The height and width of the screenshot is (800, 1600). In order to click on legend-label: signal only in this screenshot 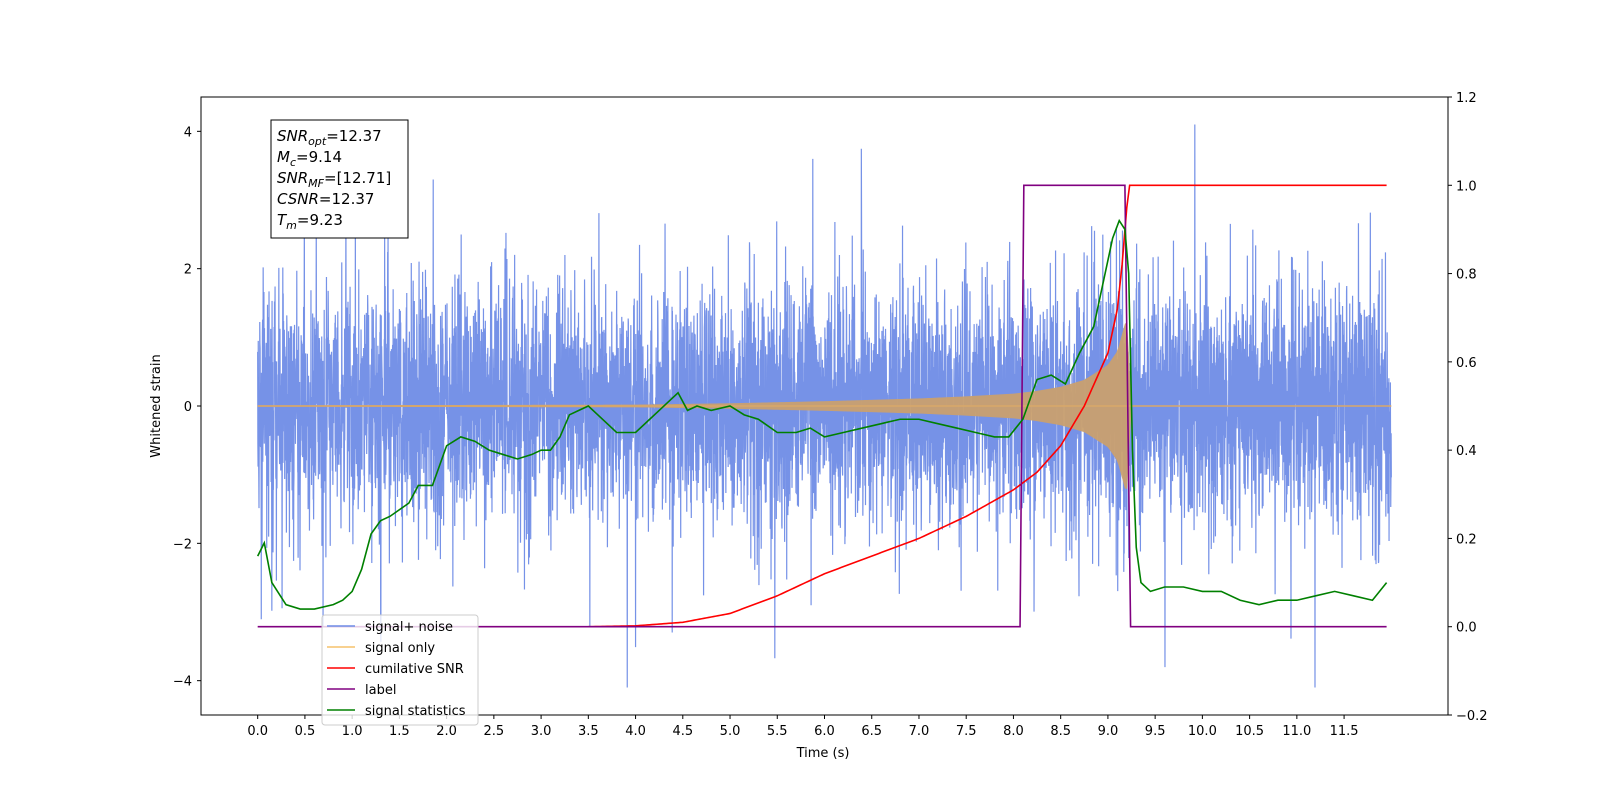, I will do `click(400, 648)`.